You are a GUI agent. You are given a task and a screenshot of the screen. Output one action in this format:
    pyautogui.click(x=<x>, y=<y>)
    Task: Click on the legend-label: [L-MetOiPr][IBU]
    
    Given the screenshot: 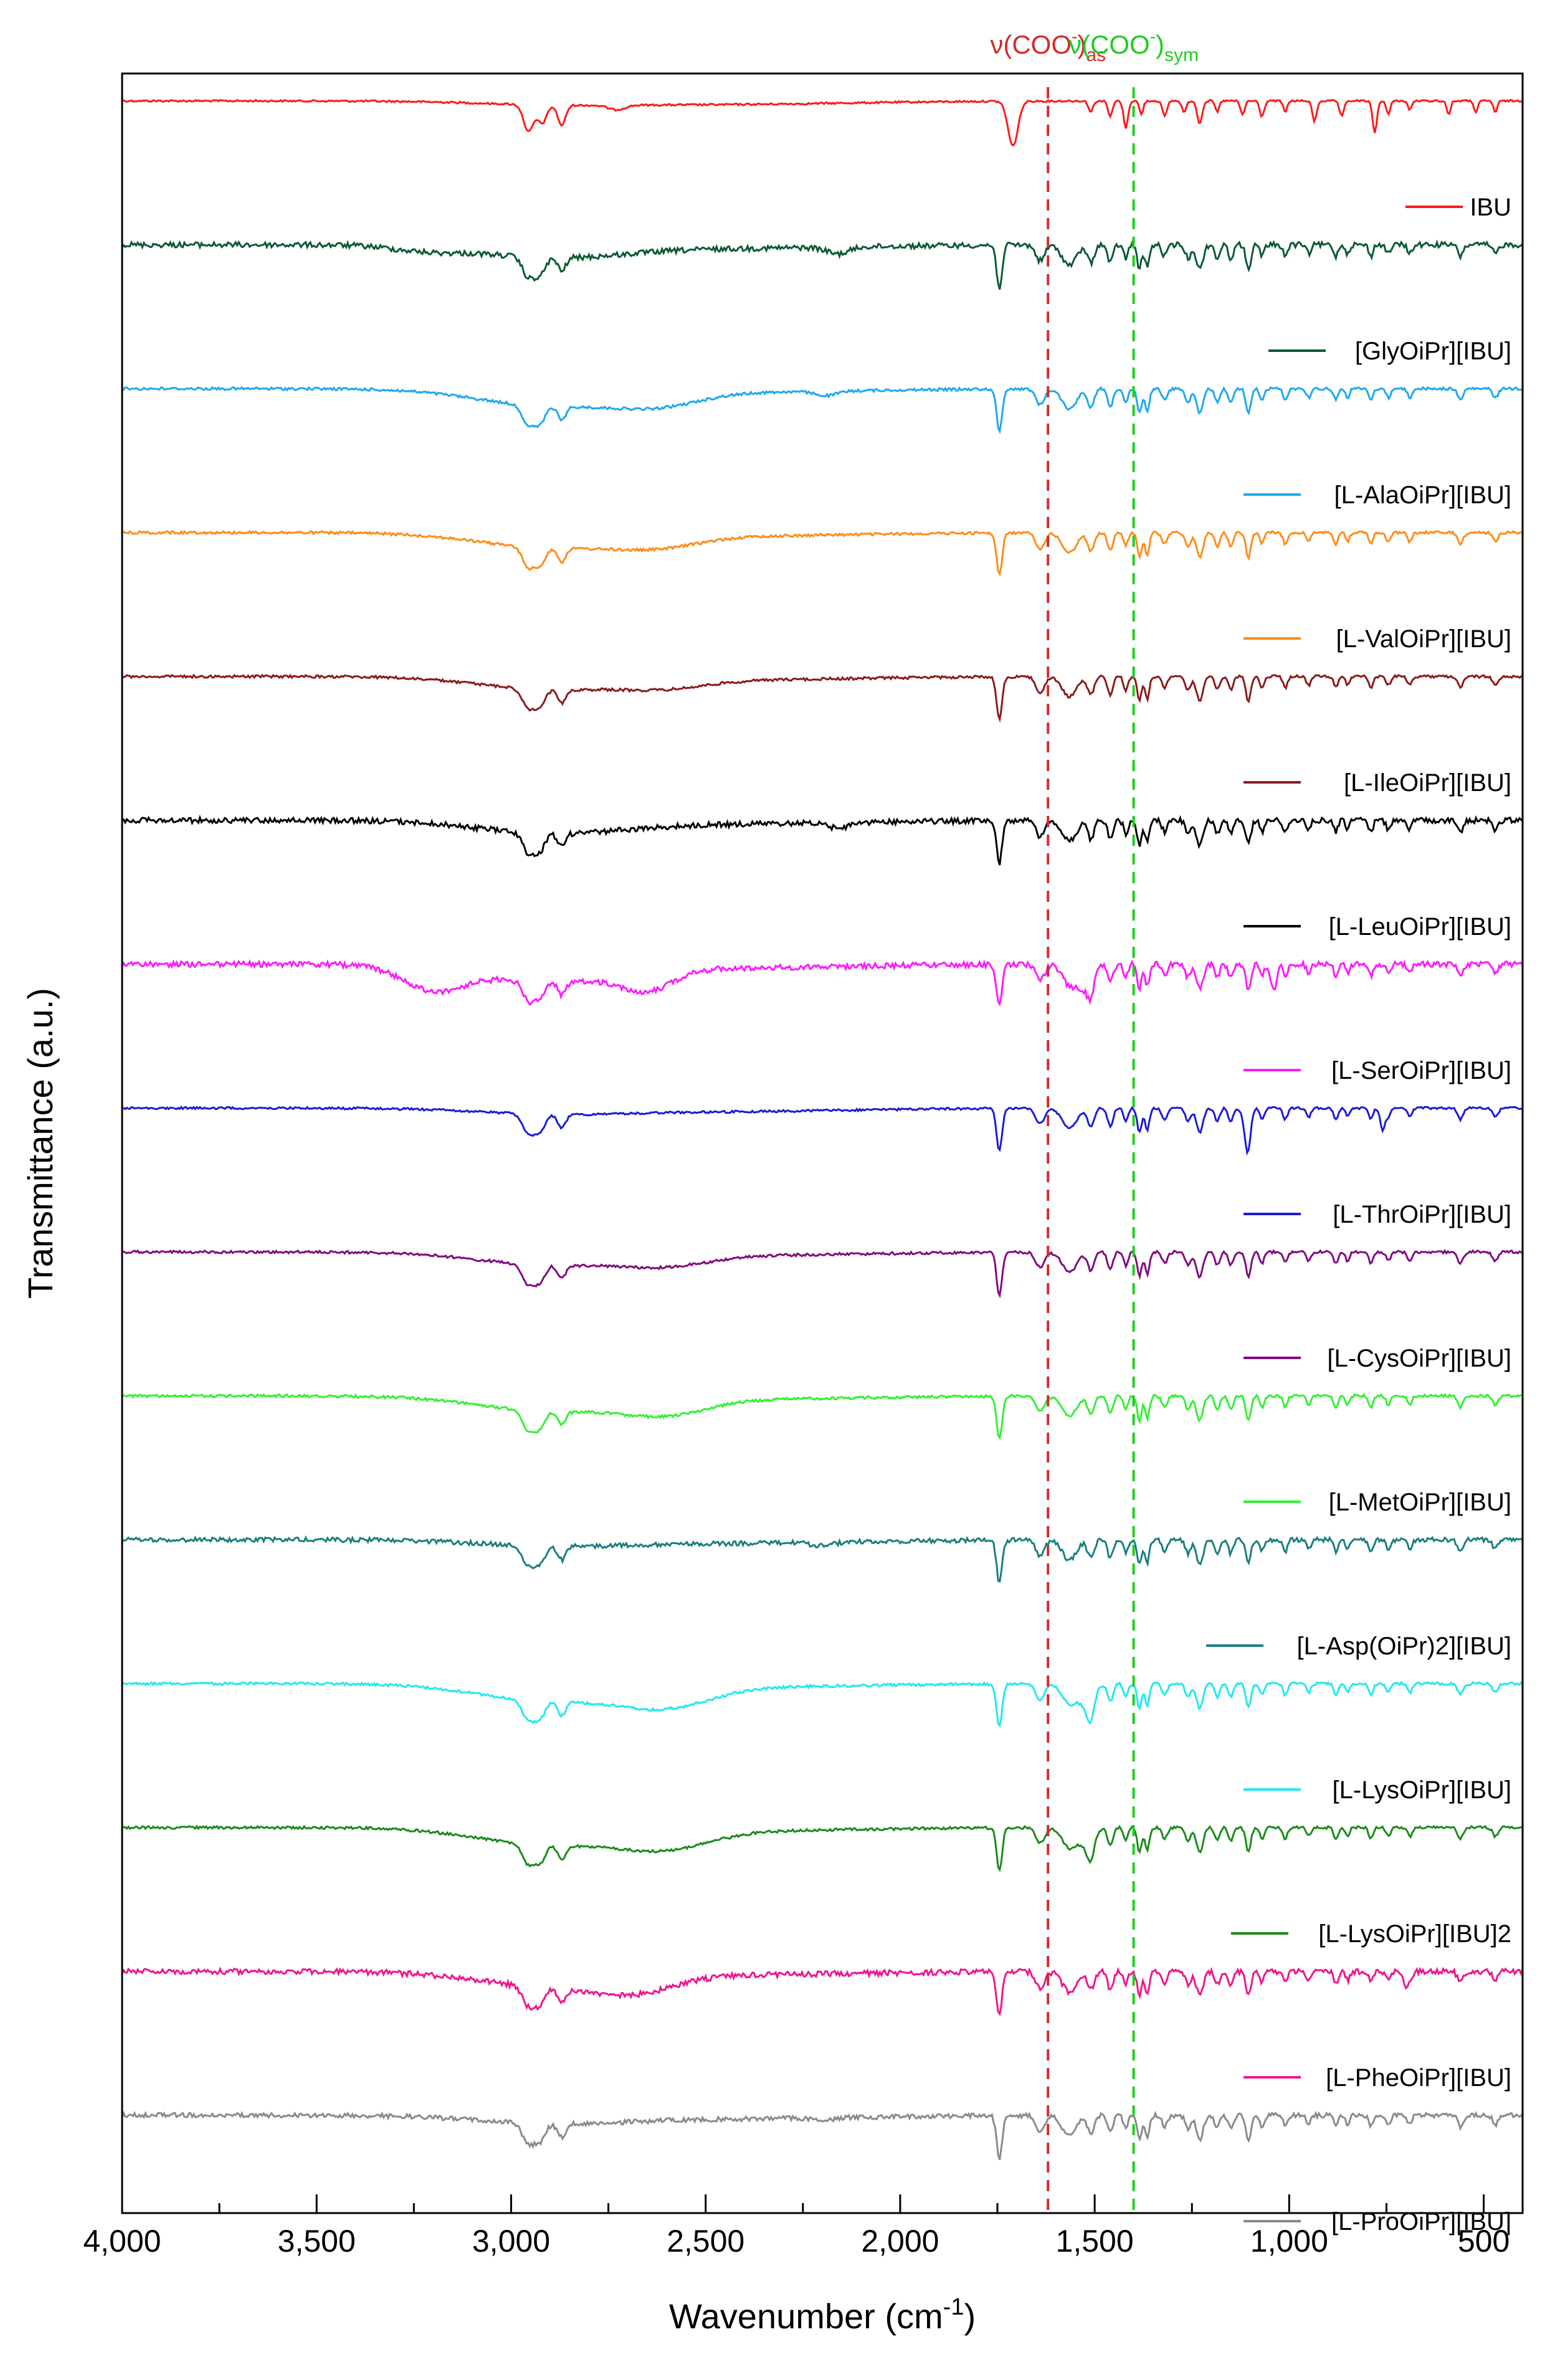 What is the action you would take?
    pyautogui.click(x=1420, y=1502)
    